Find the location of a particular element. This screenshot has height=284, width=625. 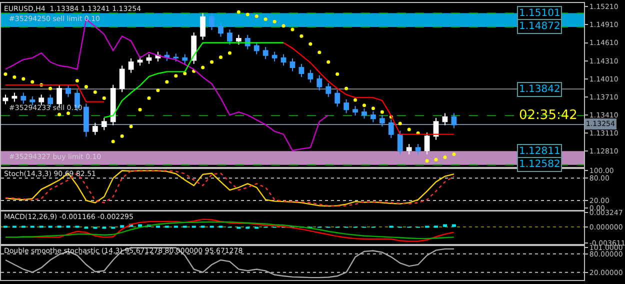

annotation: 1.15101 is located at coordinates (539, 13).